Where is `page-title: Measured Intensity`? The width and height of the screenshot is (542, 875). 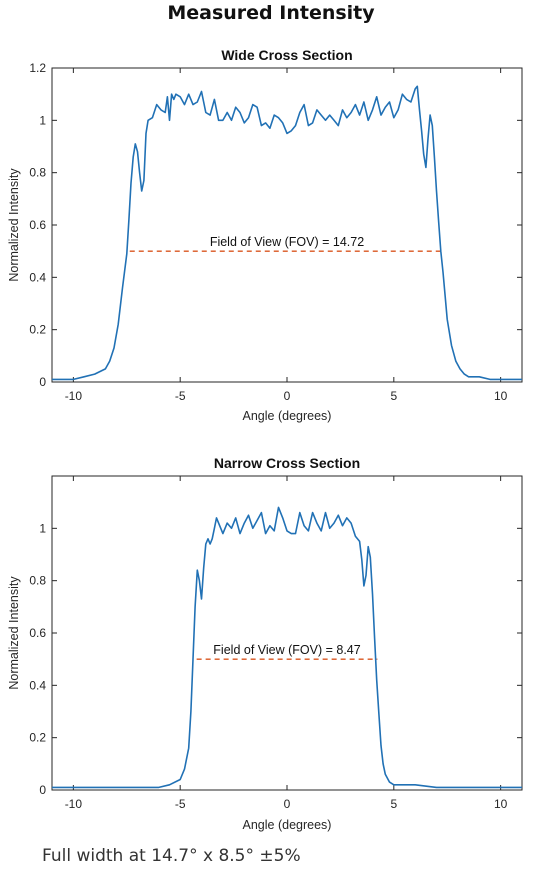
page-title: Measured Intensity is located at coordinates (271, 13).